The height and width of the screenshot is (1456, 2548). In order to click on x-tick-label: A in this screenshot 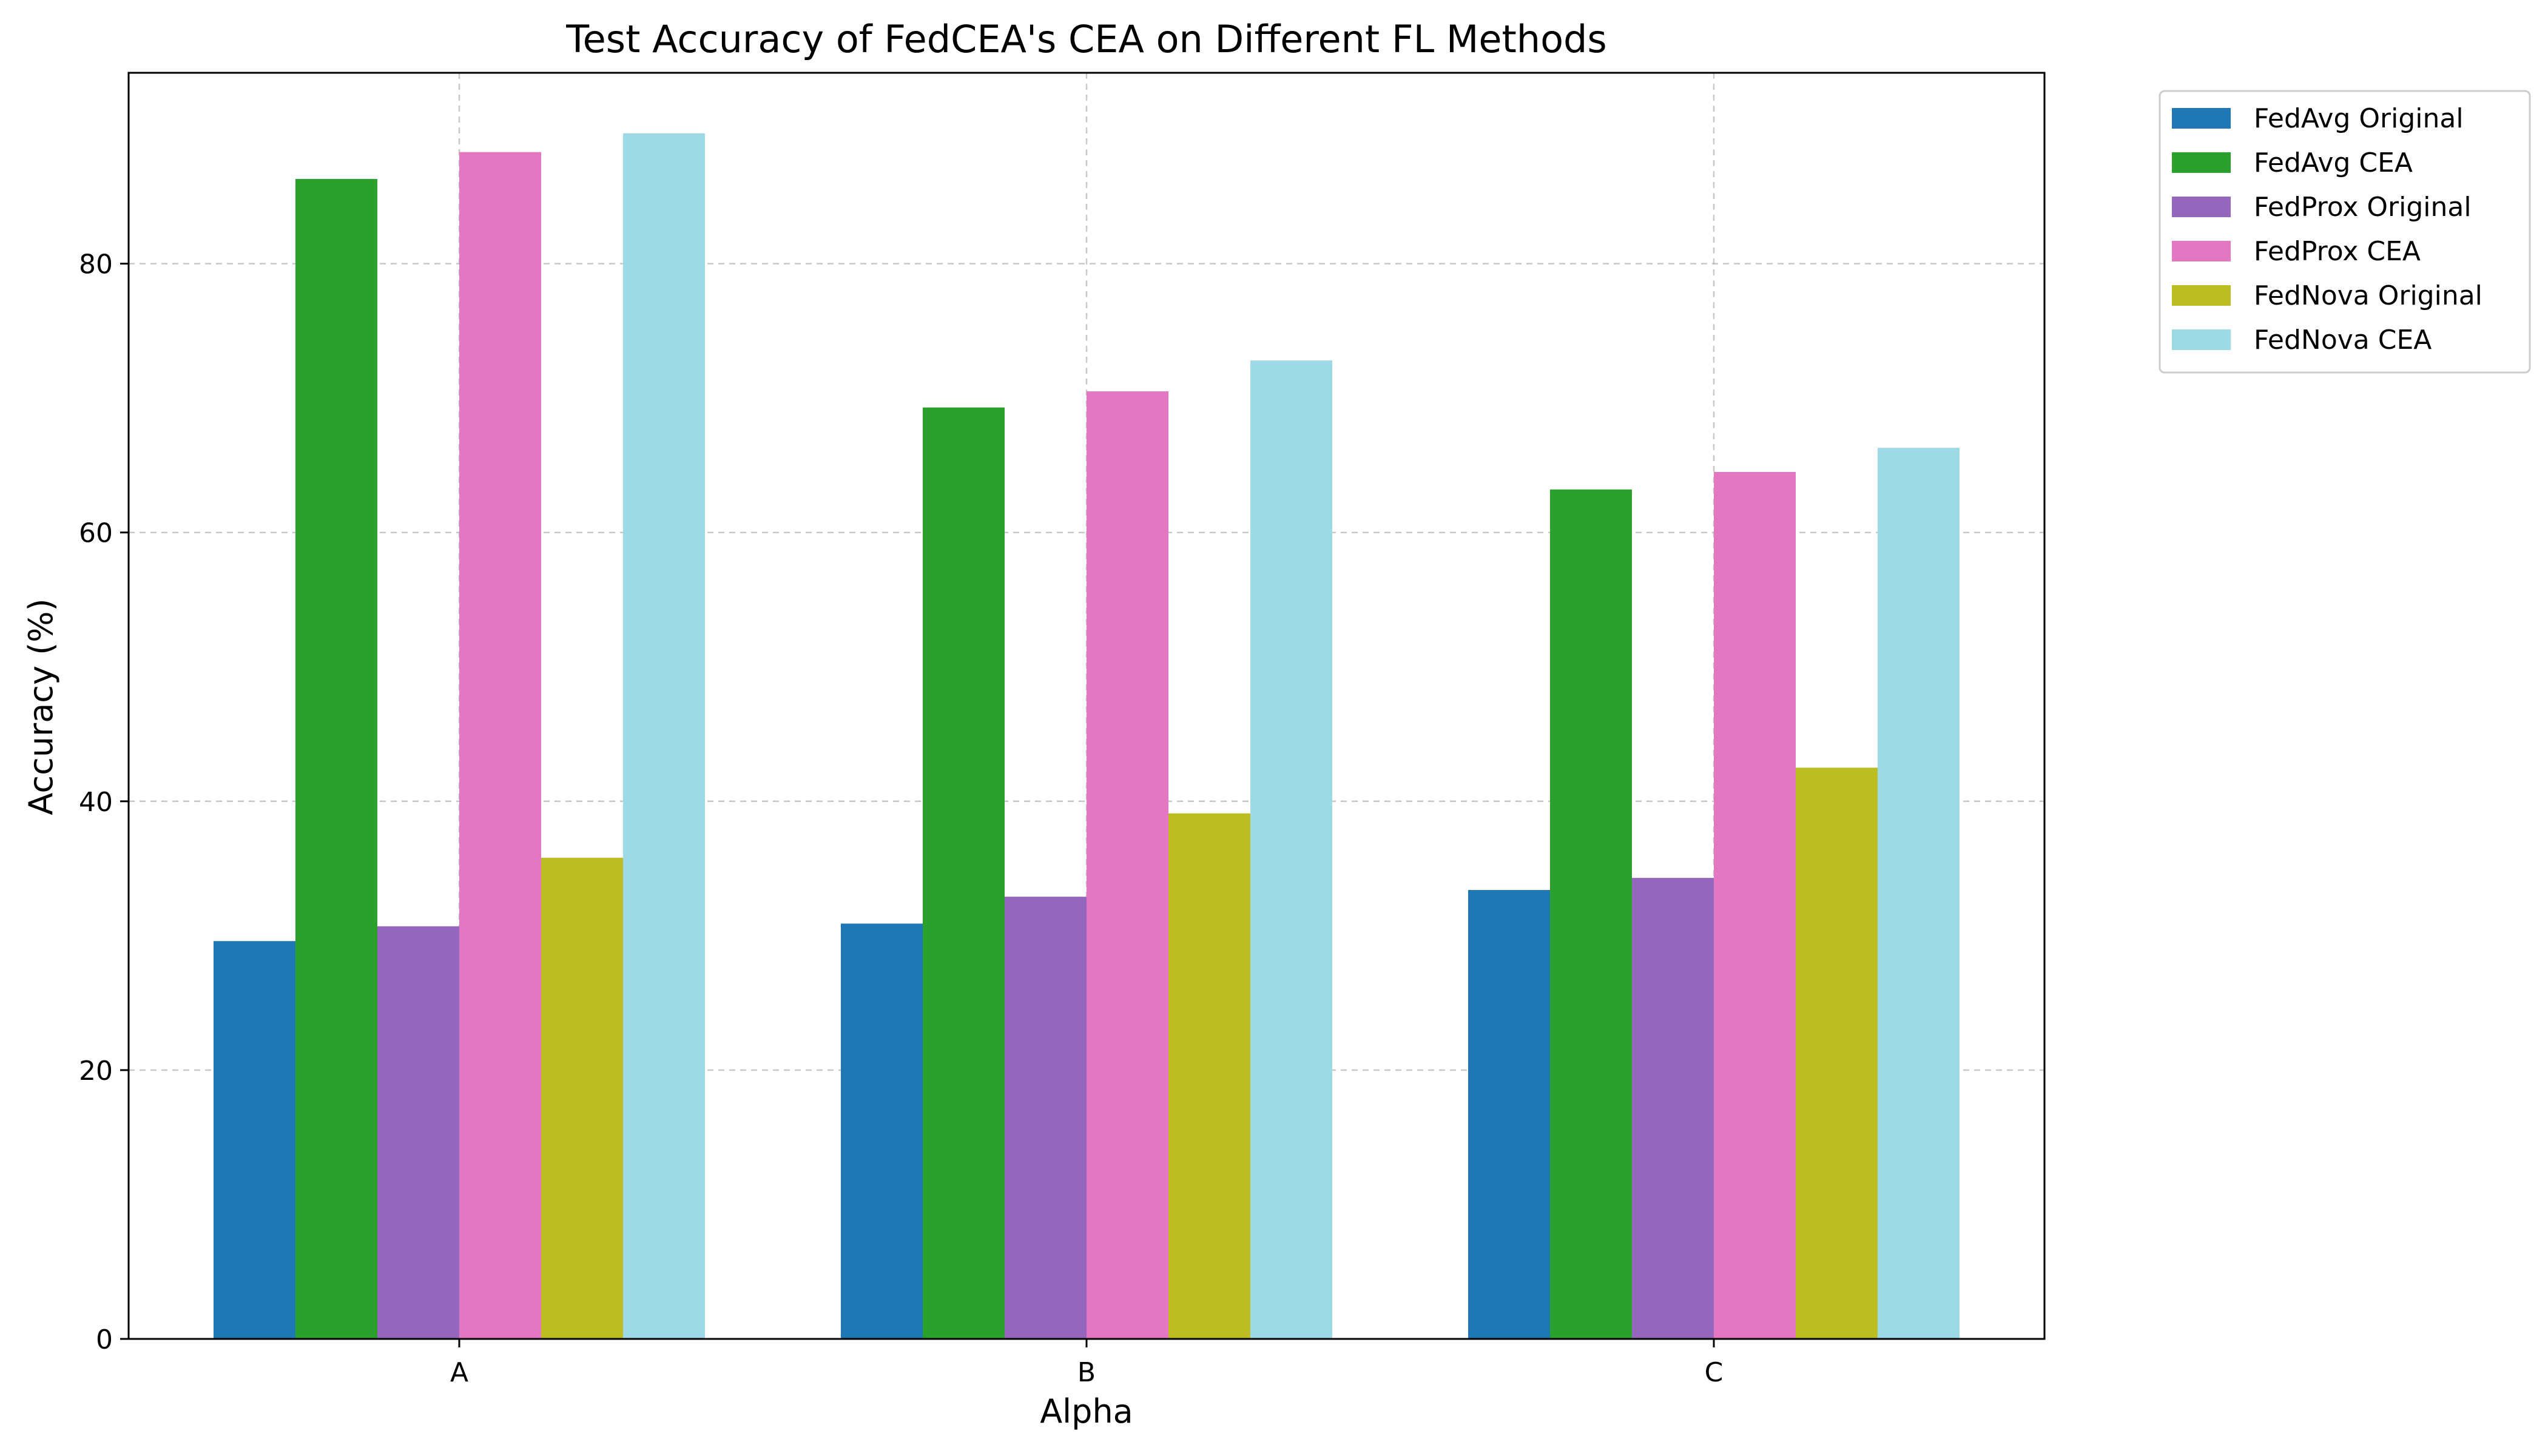, I will do `click(459, 1372)`.